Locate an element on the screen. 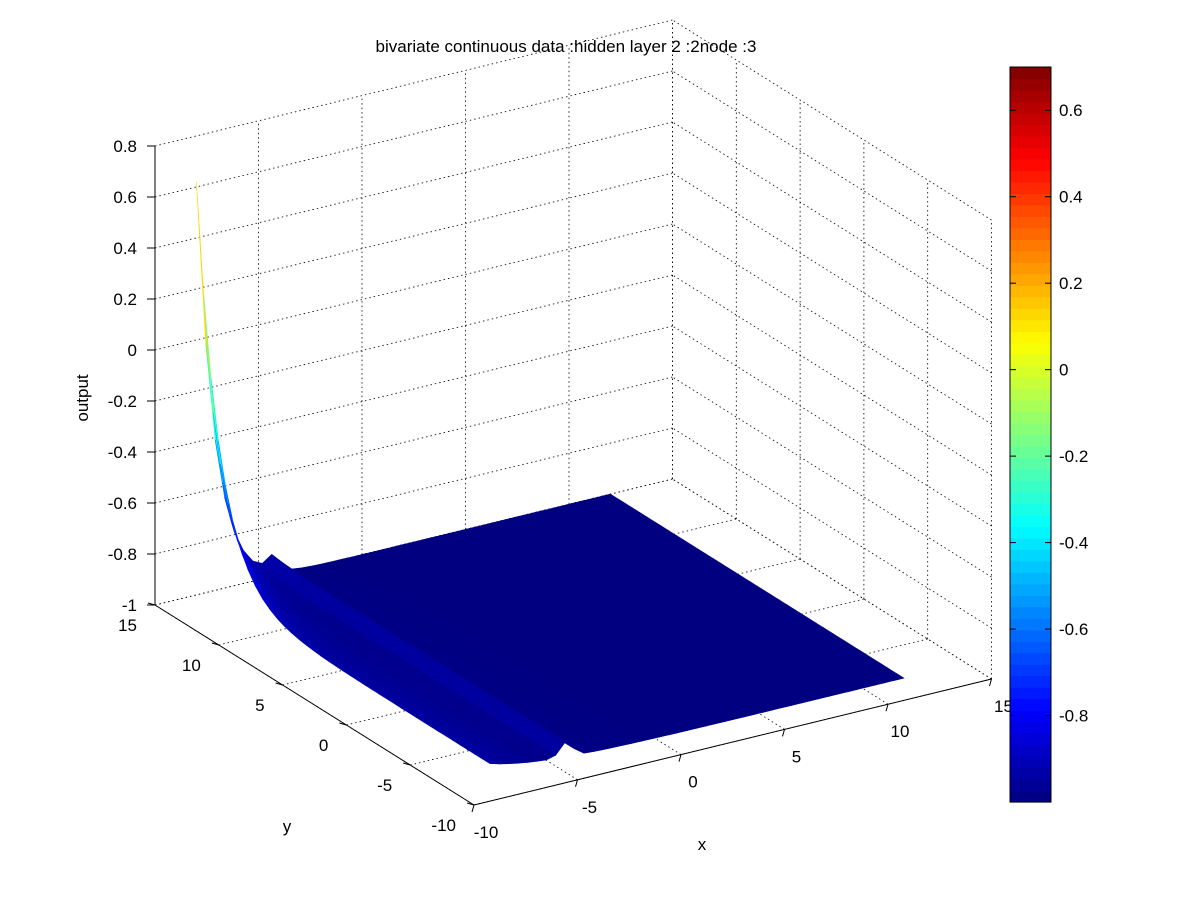  colorbar-tick-label: 0 is located at coordinates (1063, 370).